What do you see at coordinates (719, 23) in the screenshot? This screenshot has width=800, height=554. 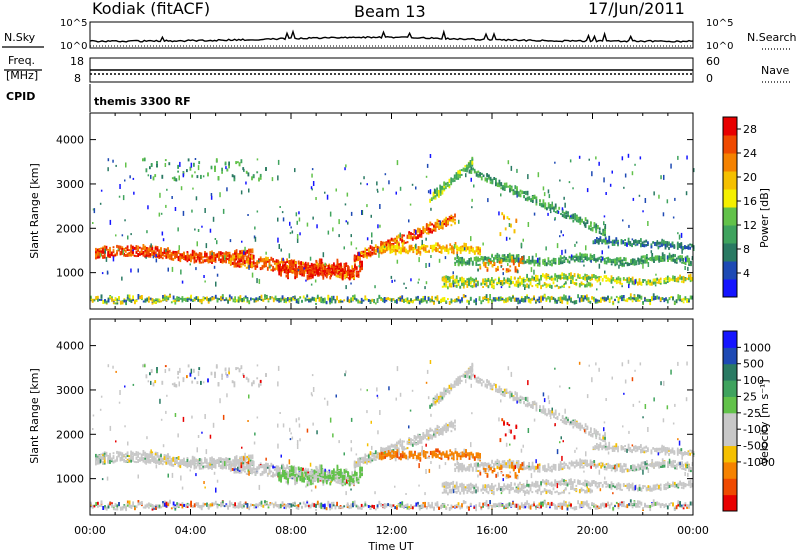 I see `nsearch-tick-top: 10^5` at bounding box center [719, 23].